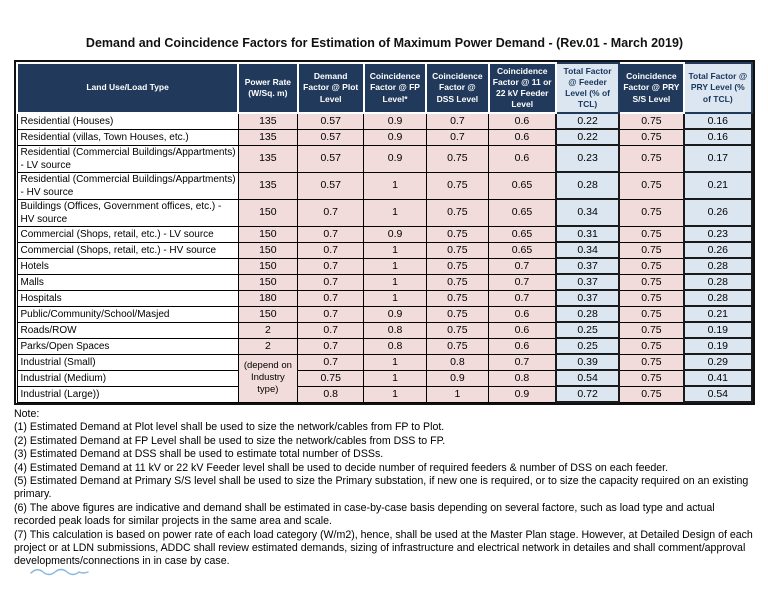 This screenshot has height=594, width=768. Describe the element at coordinates (718, 394) in the screenshot. I see `value-cell: 0.54` at that location.